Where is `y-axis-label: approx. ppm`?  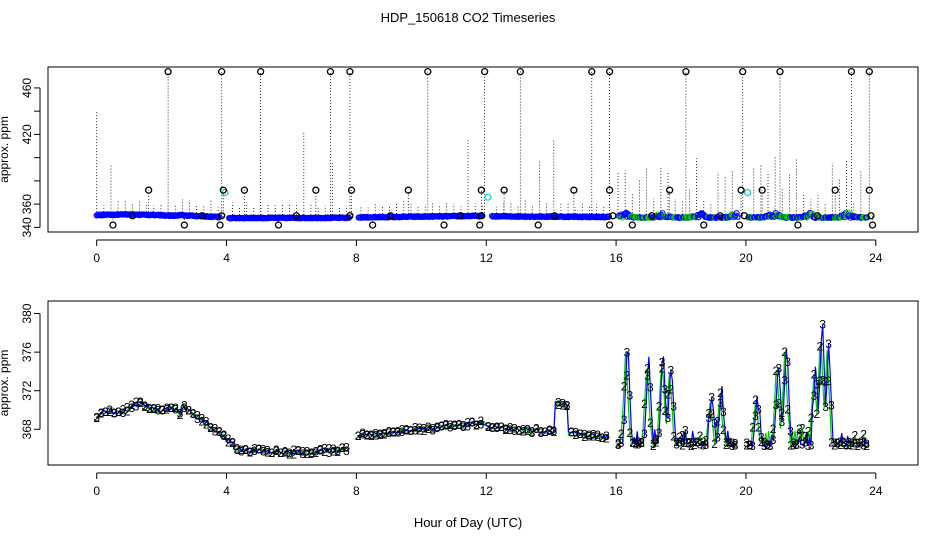
y-axis-label: approx. ppm is located at coordinates (5, 383).